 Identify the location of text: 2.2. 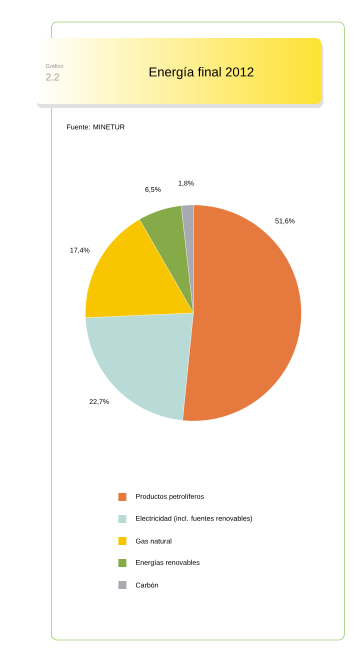
(52, 77).